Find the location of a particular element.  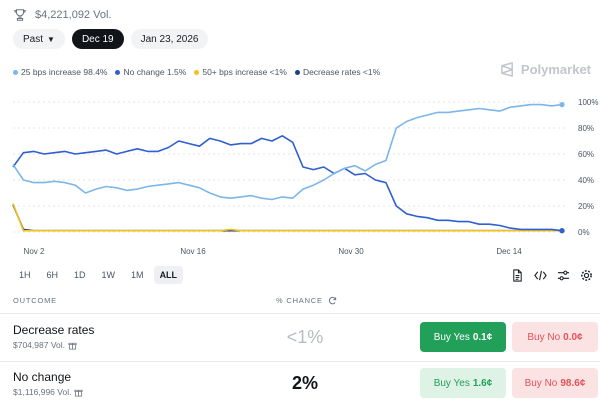

table-divider is located at coordinates (300, 313).